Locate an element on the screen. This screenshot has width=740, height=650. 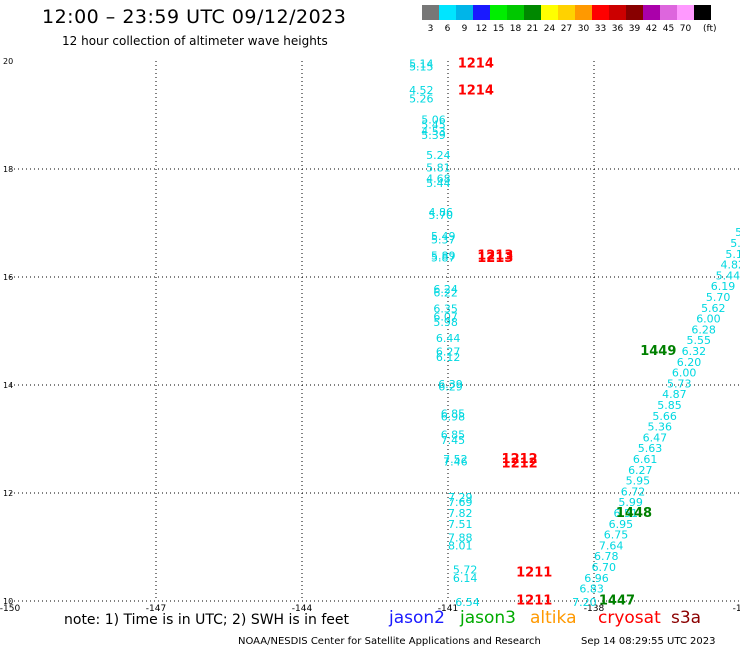
wave-height-point: 6.27 is located at coordinates (640, 470).